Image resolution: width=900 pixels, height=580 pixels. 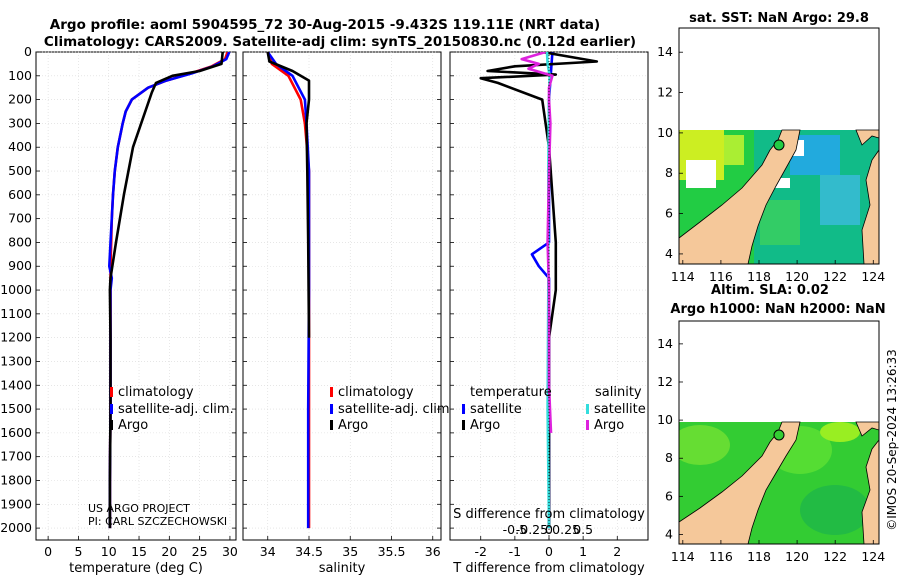 What do you see at coordinates (759, 556) in the screenshot?
I see `map-x-tick-label: 118` at bounding box center [759, 556].